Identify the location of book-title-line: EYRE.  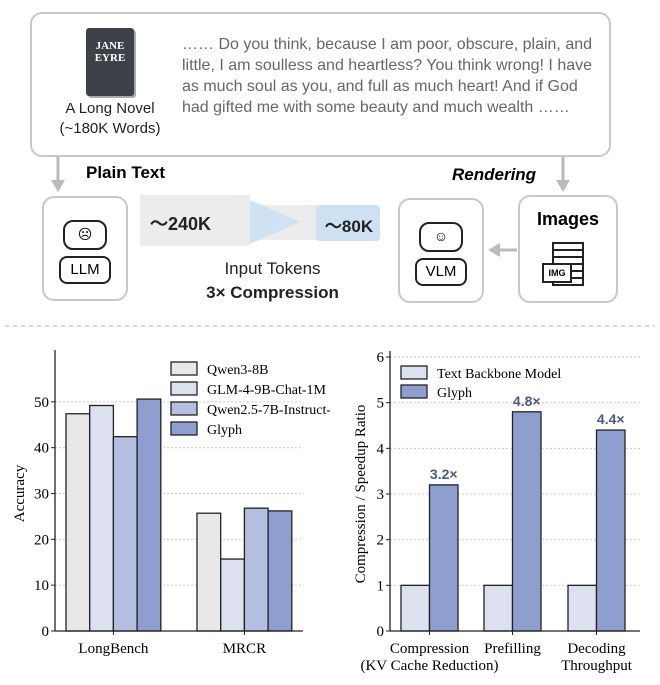
(110, 58).